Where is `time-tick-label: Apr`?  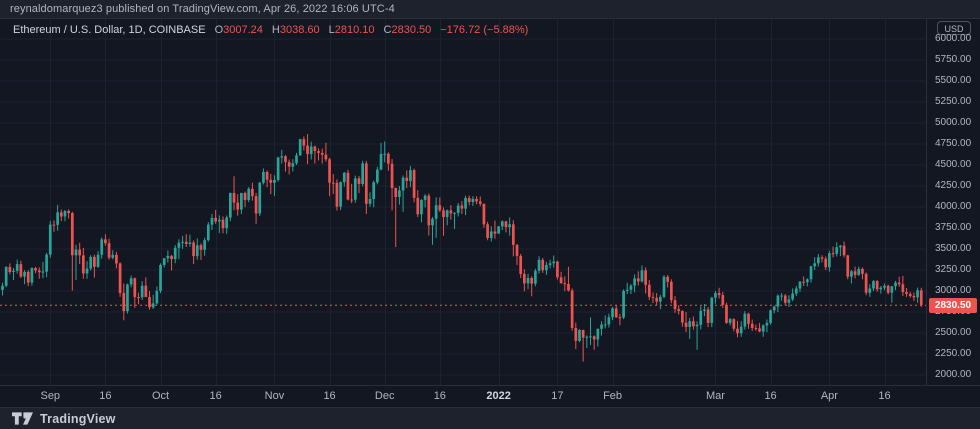 time-tick-label: Apr is located at coordinates (829, 396).